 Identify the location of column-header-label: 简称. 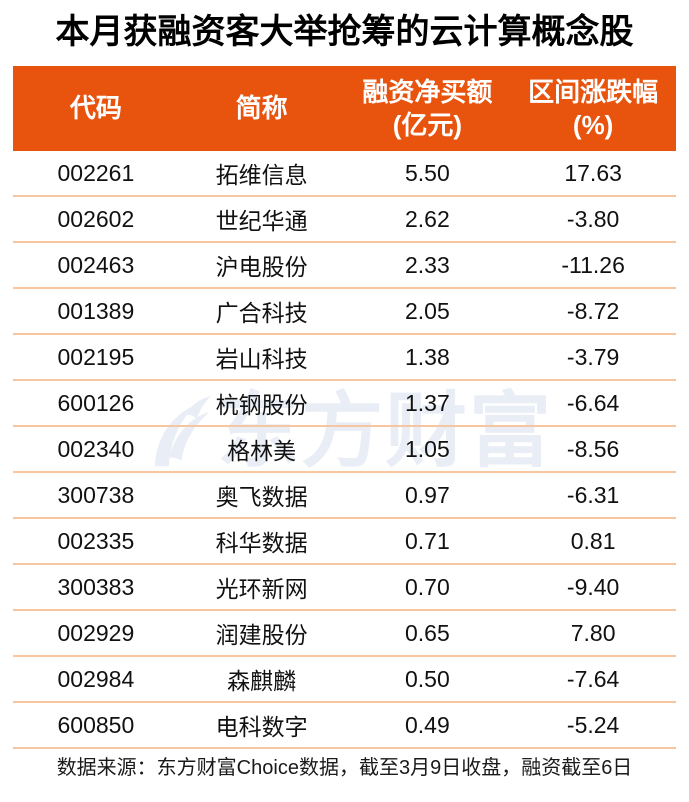
(261, 108).